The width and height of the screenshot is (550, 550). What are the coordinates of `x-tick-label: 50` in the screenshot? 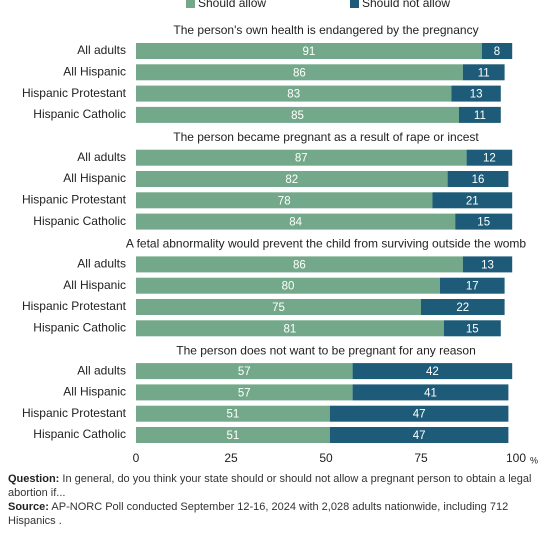 It's located at (326, 458).